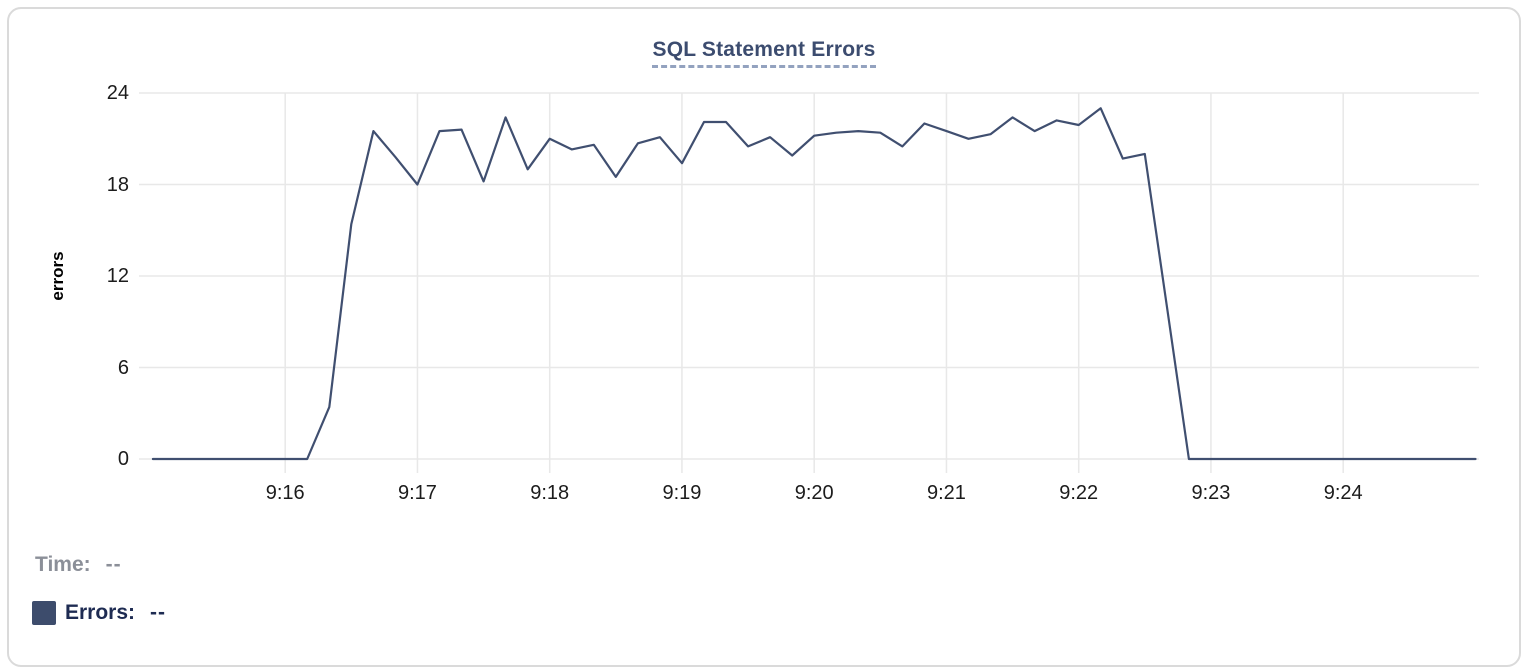 The height and width of the screenshot is (667, 1528). What do you see at coordinates (117, 276) in the screenshot?
I see `y-tick-label: 12` at bounding box center [117, 276].